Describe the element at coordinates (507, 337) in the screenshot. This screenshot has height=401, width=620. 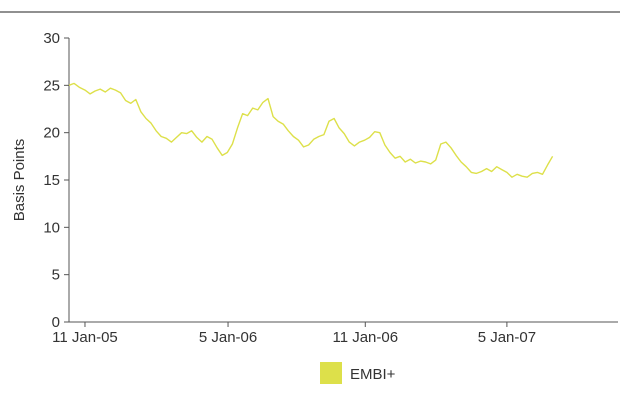
I see `x-tick-label: 5 Jan-07` at that location.